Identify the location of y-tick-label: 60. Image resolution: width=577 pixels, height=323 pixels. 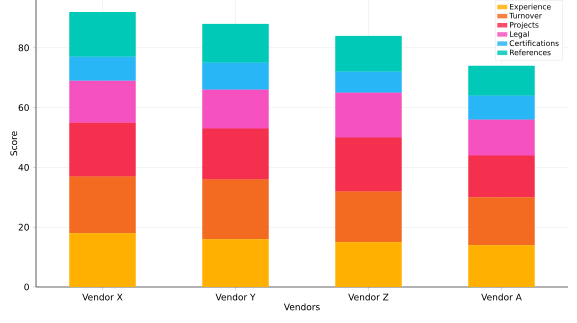
(23, 108).